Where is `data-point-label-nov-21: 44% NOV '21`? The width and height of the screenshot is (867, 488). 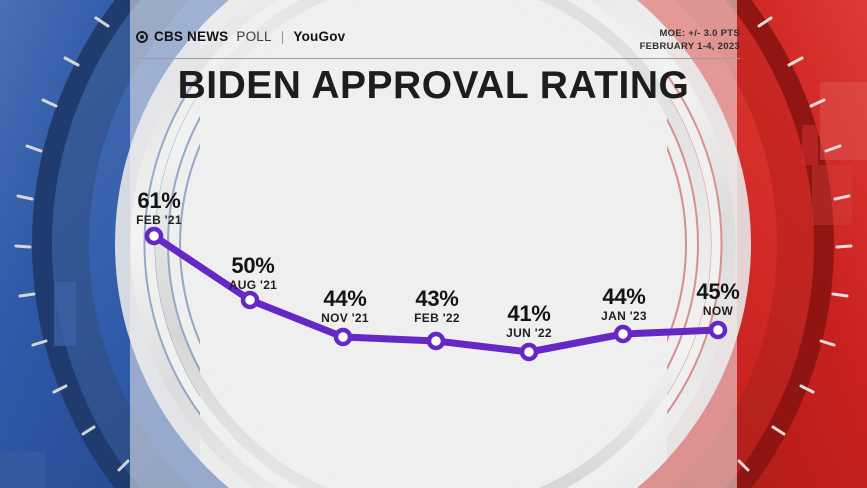 data-point-label-nov-21: 44% NOV '21 is located at coordinates (345, 306).